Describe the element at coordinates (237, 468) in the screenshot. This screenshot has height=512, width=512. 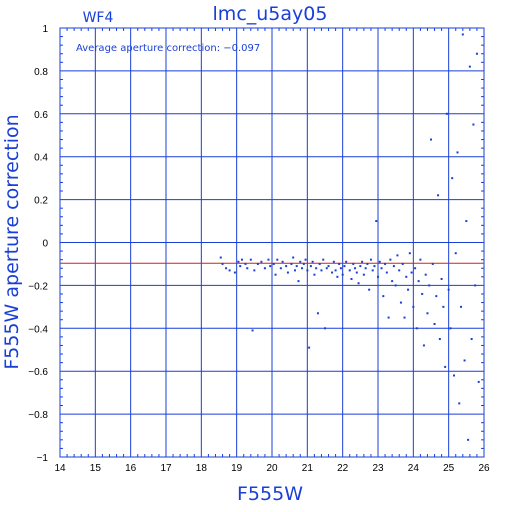
I see `x-tick-label: 19` at that location.